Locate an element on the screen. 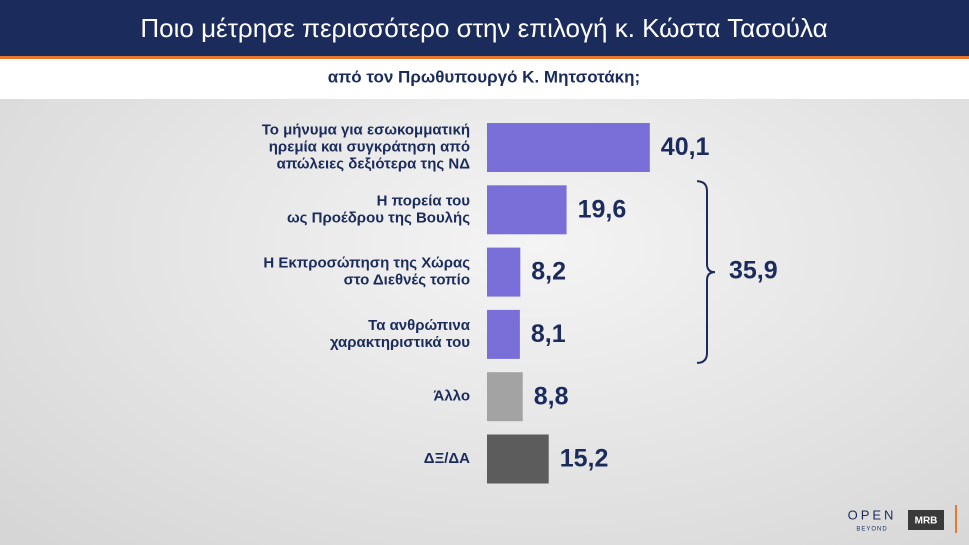  logo-box is located at coordinates (926, 520).